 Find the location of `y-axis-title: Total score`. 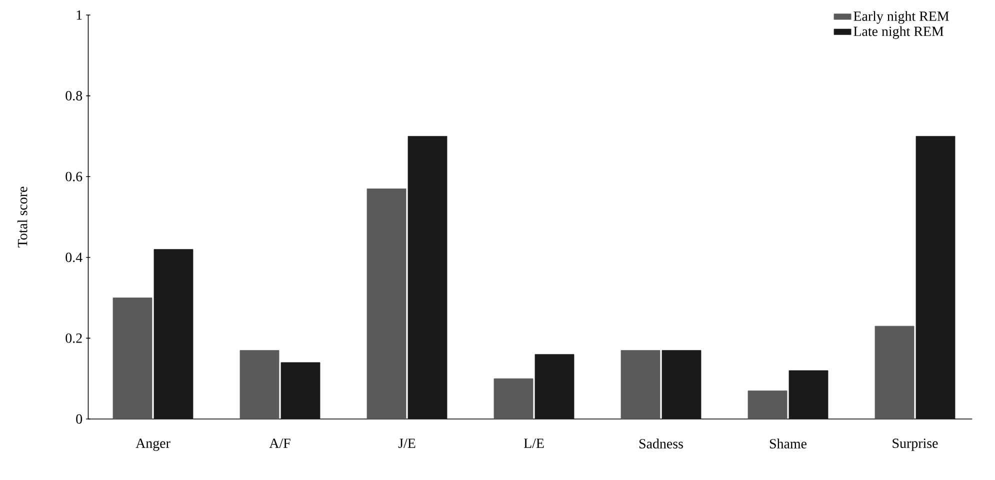

y-axis-title: Total score is located at coordinates (22, 217).